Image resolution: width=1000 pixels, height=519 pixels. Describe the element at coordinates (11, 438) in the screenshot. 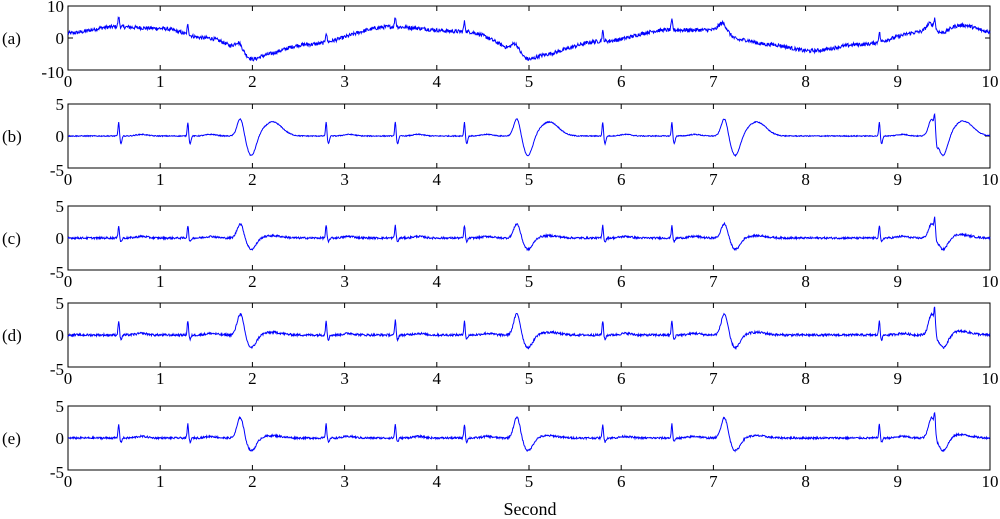

I see `panel-label: (e)` at that location.